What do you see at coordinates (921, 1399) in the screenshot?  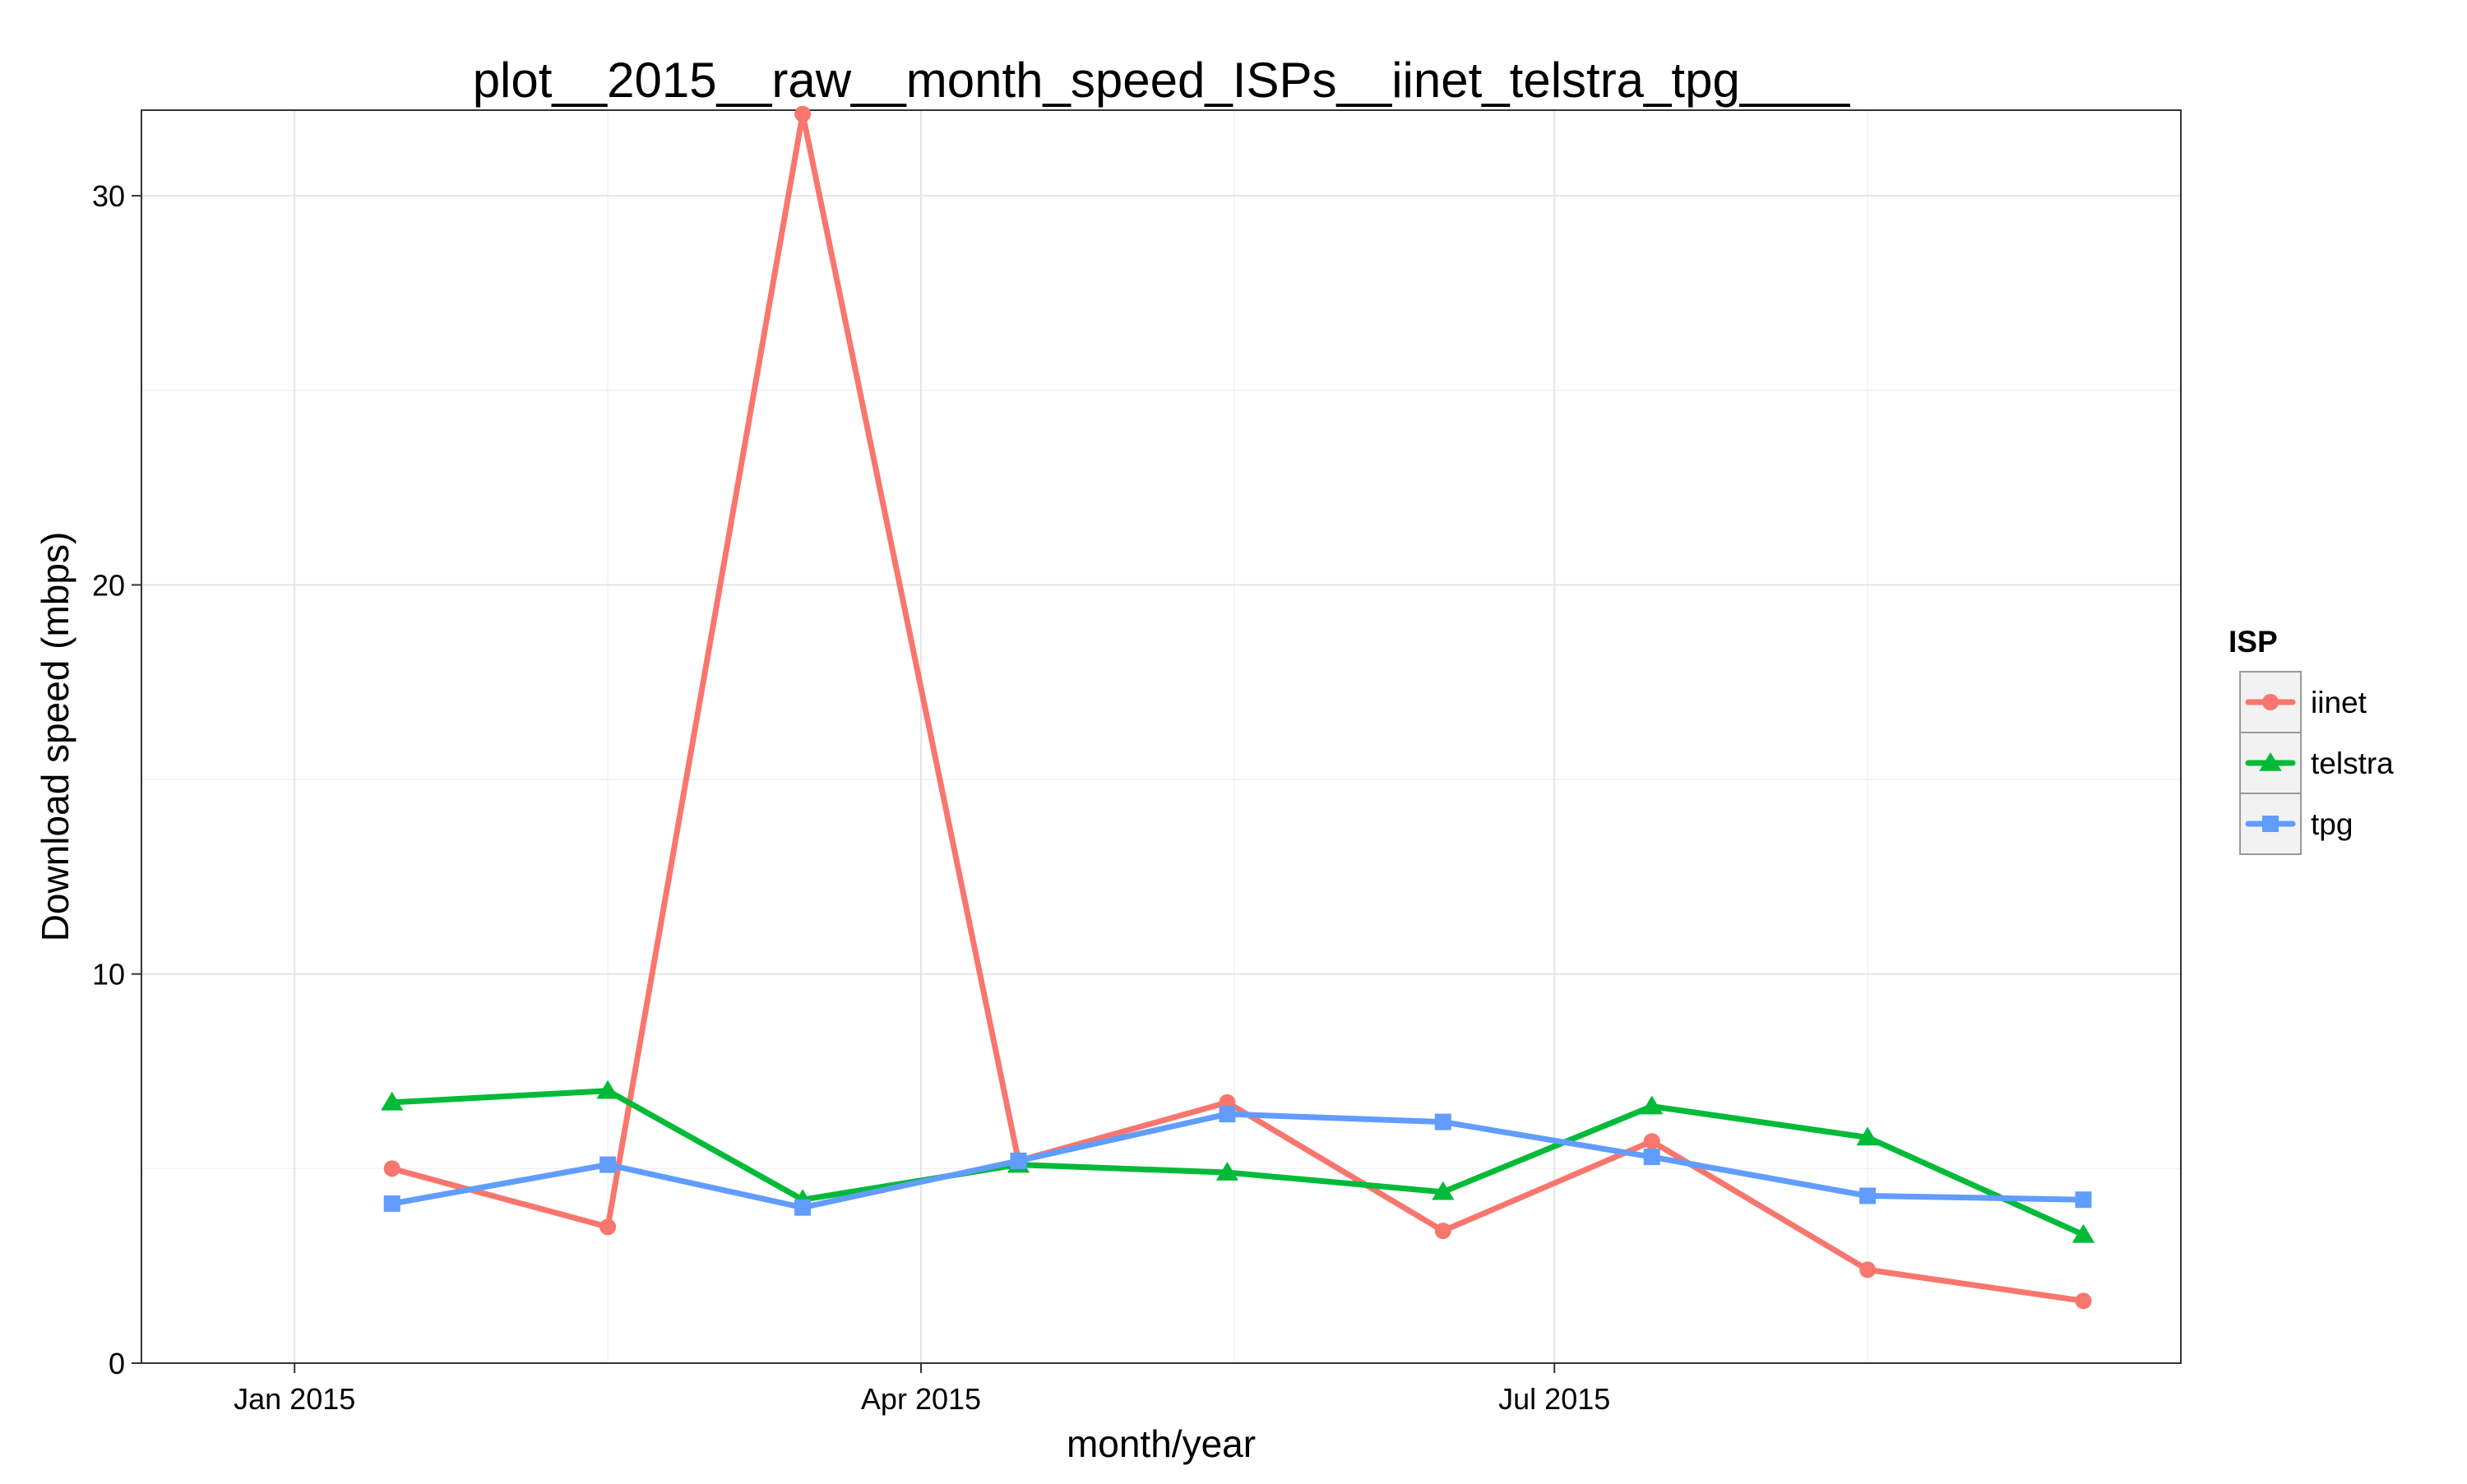 I see `x-tick-label: Apr 2015` at bounding box center [921, 1399].